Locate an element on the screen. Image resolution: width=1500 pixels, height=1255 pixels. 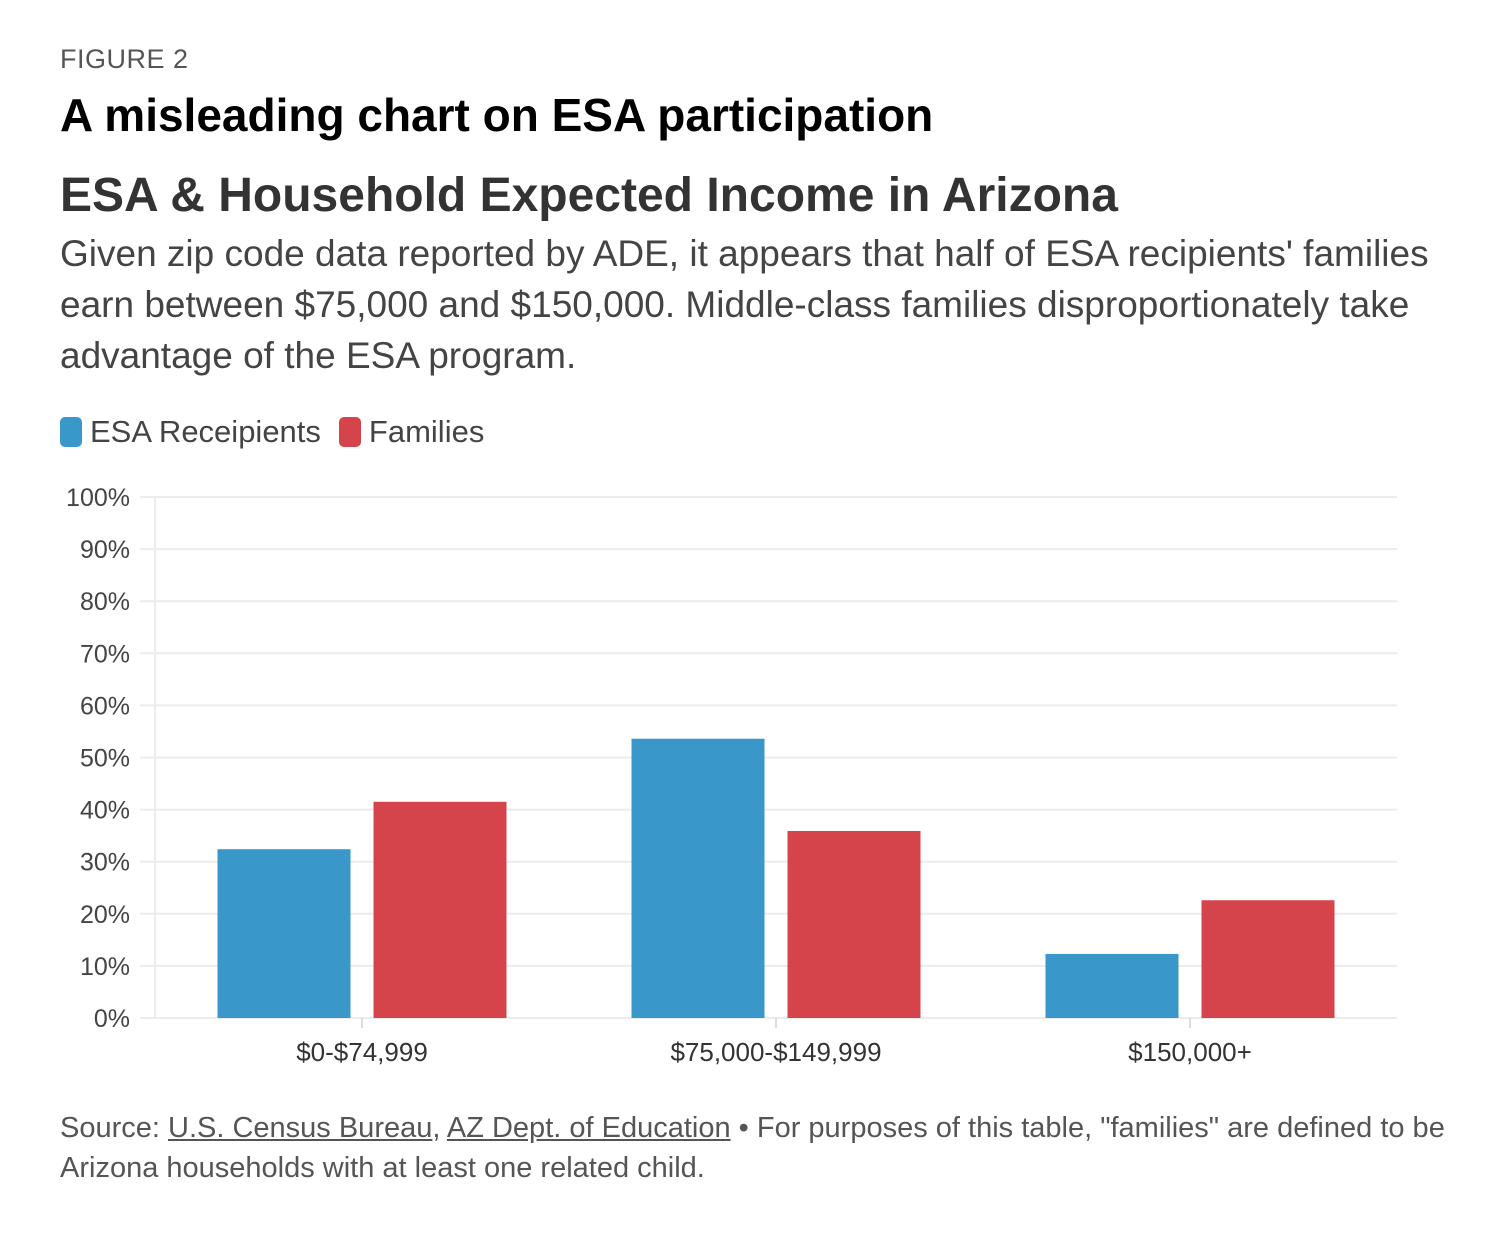
source-prefix: Source: is located at coordinates (114, 1128).